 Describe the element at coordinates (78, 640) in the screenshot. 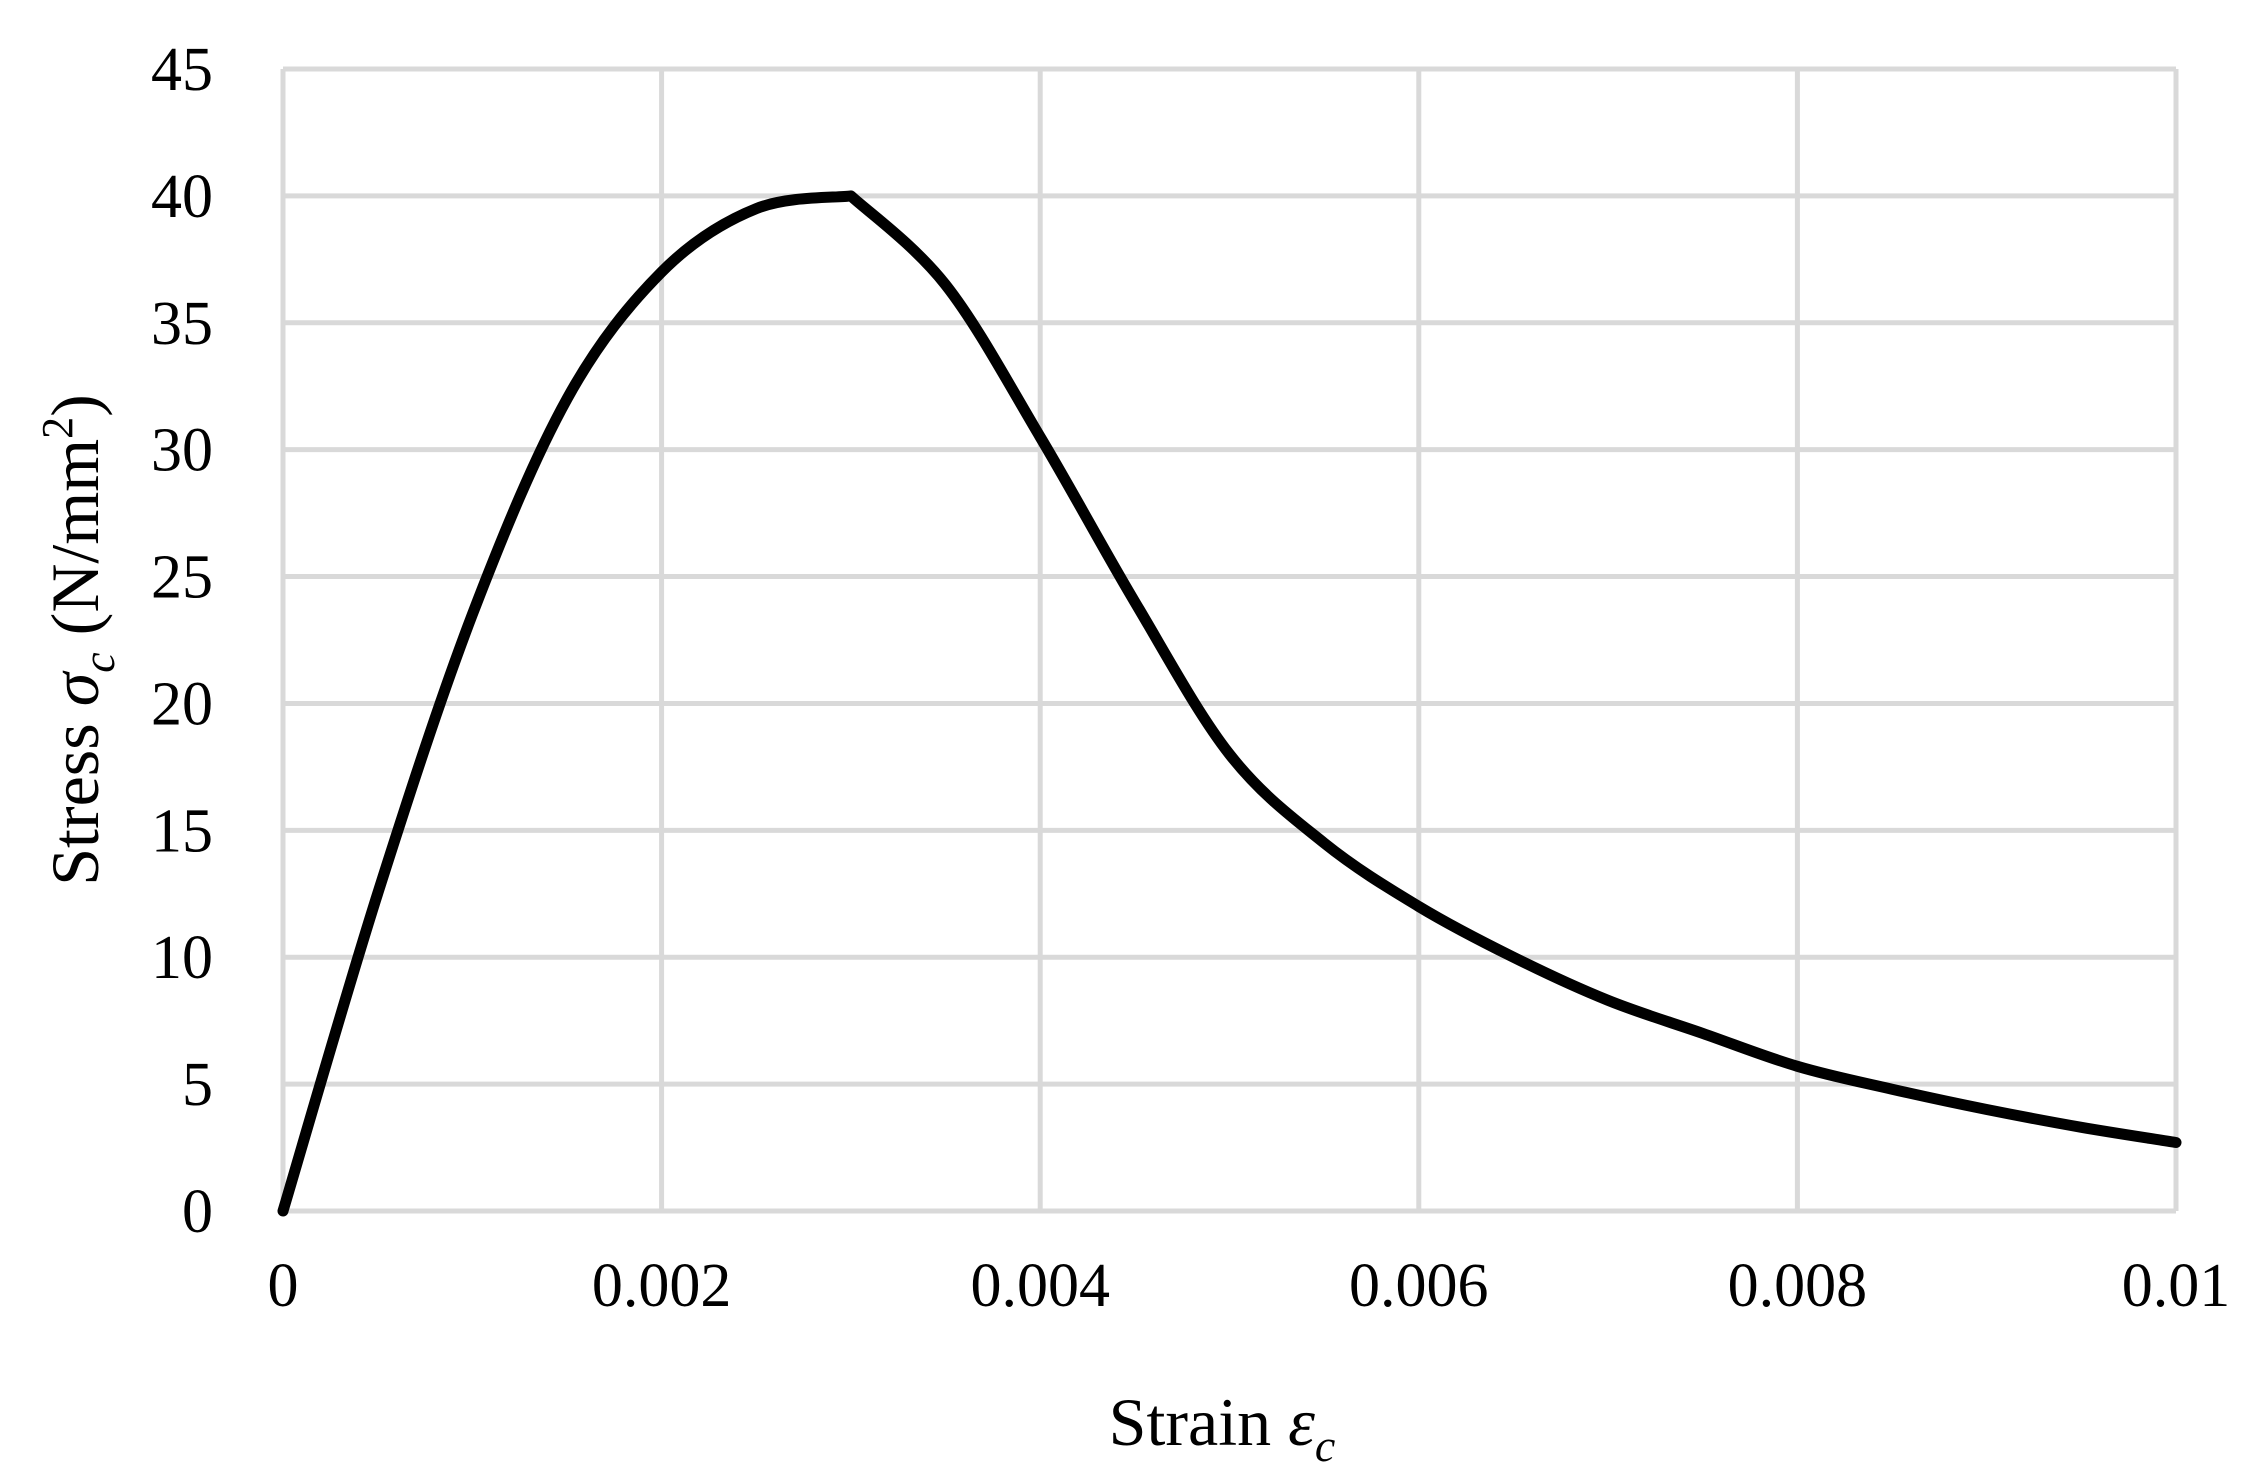

I see `y-axis-title: Stress σc (N/mm2)` at that location.